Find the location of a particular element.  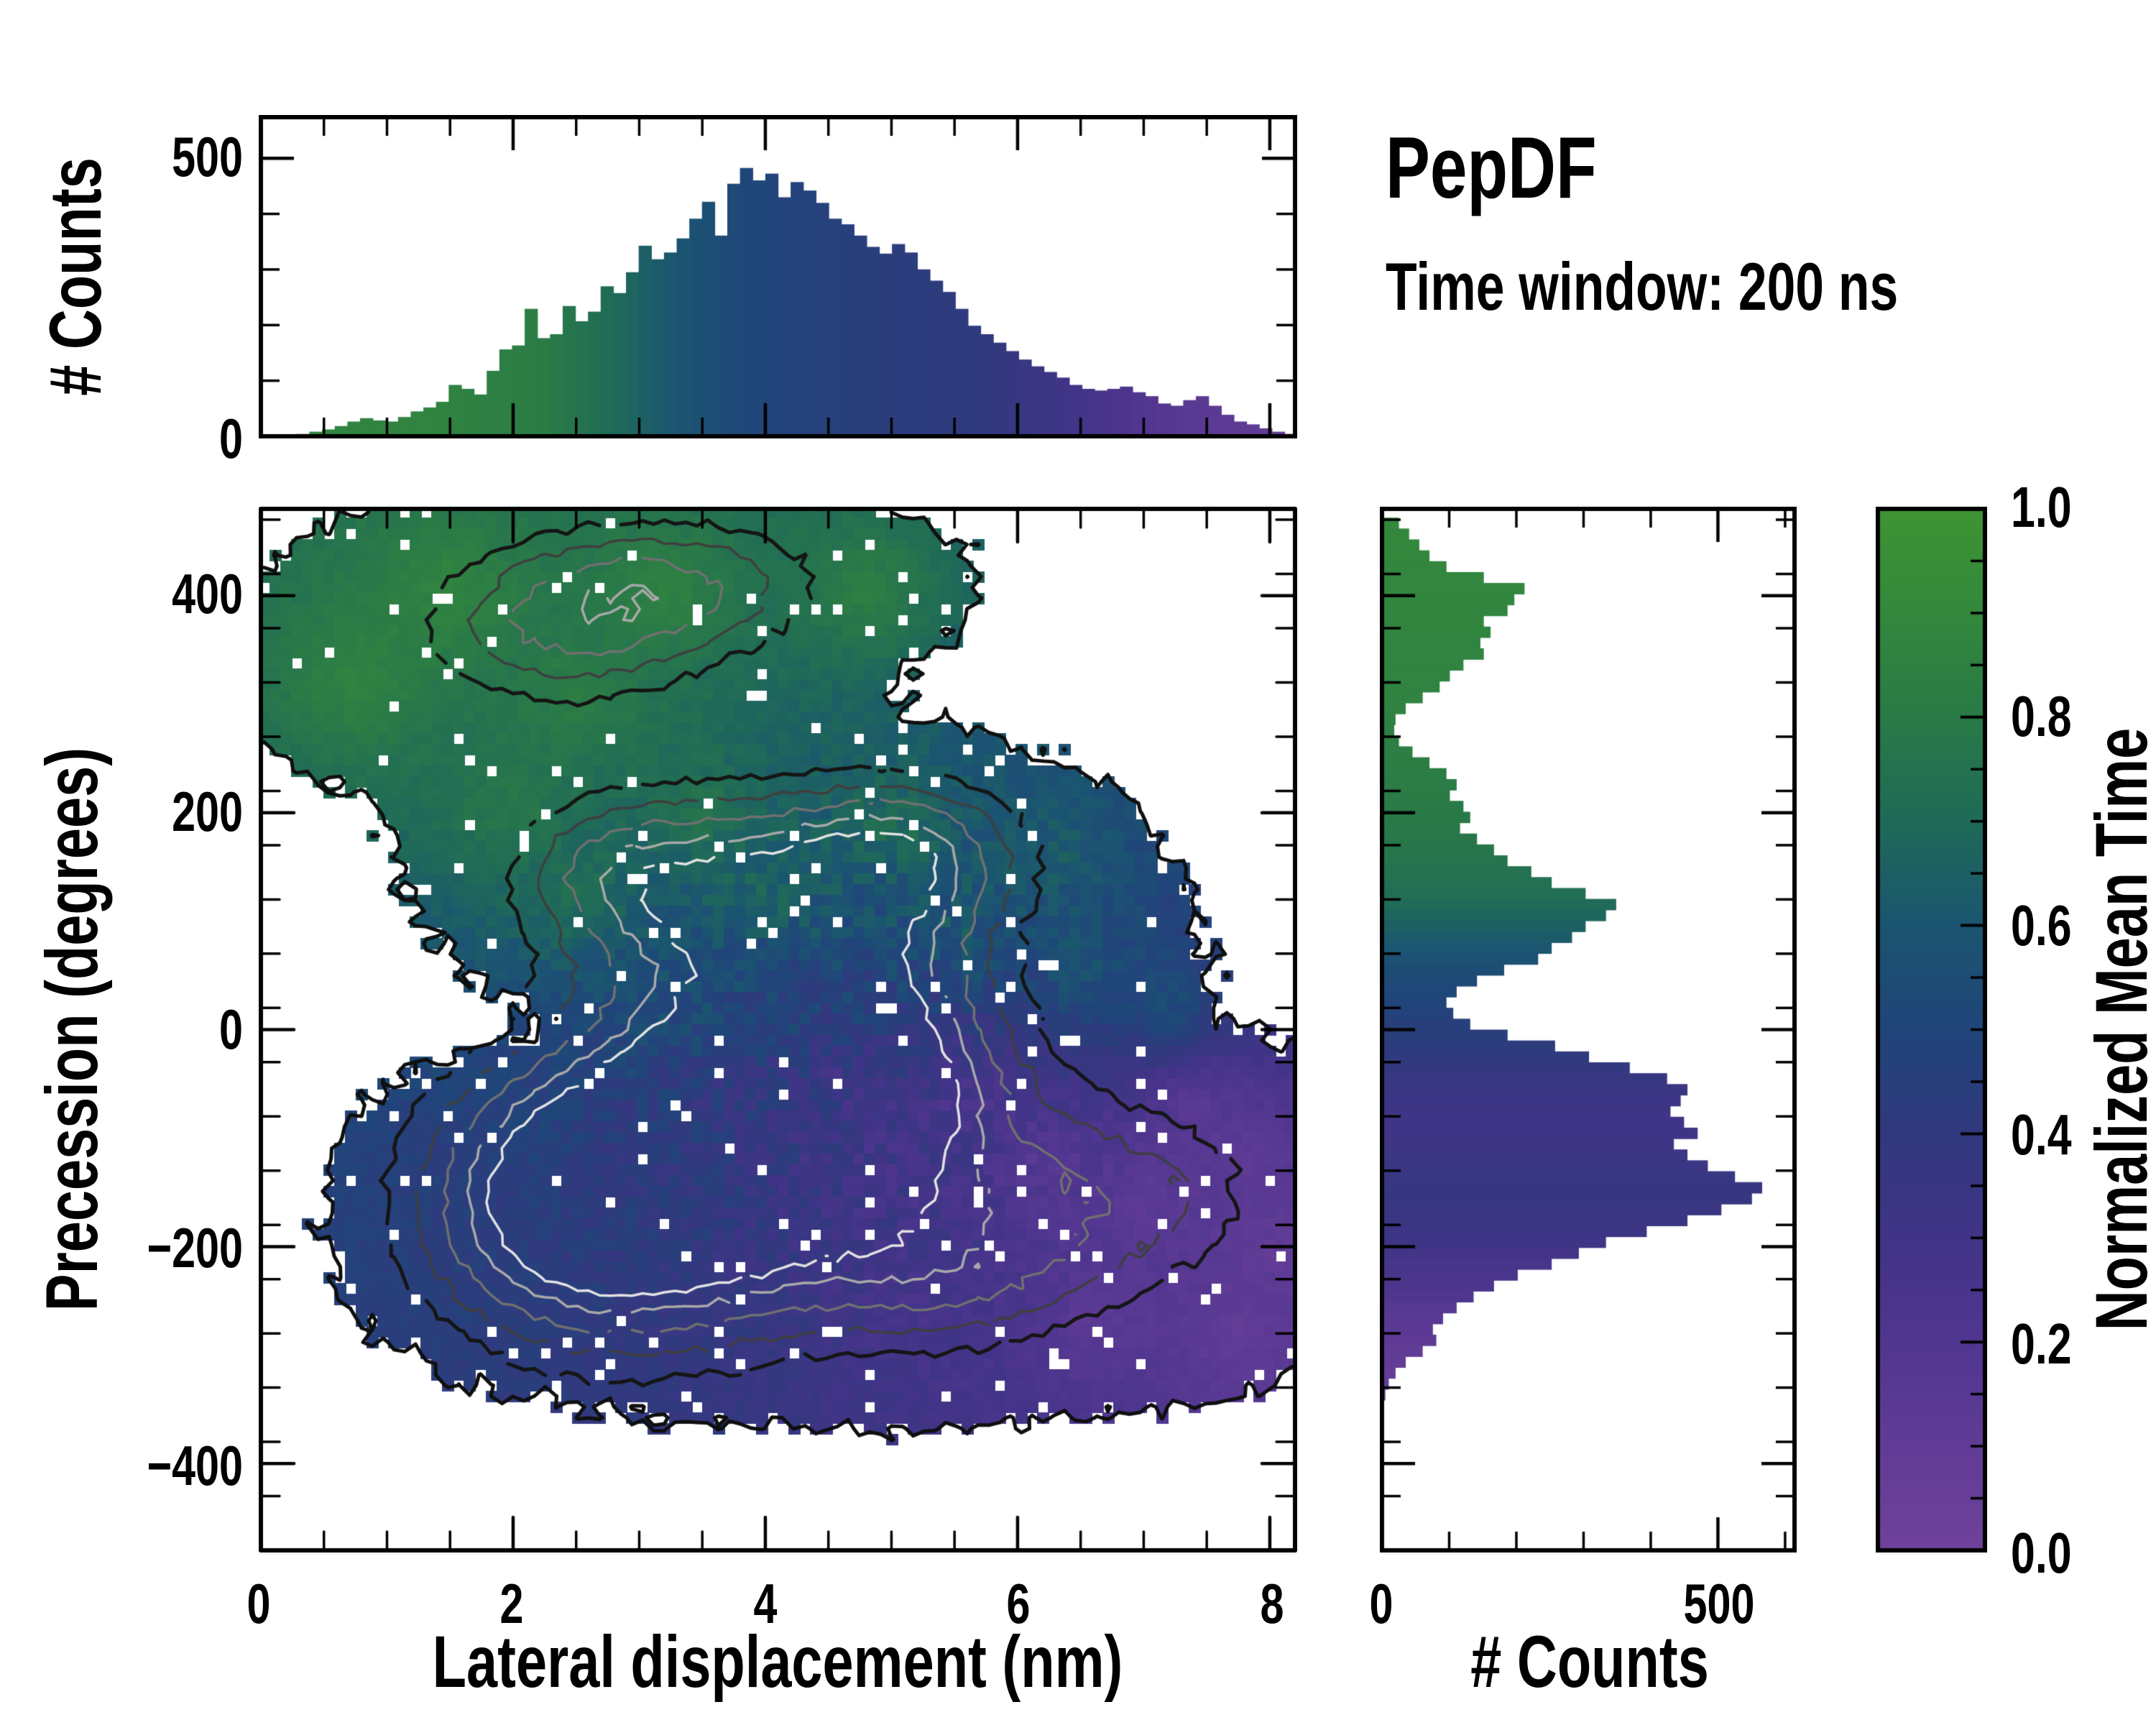

top-hist-ylabel: # Counts is located at coordinates (75, 276).